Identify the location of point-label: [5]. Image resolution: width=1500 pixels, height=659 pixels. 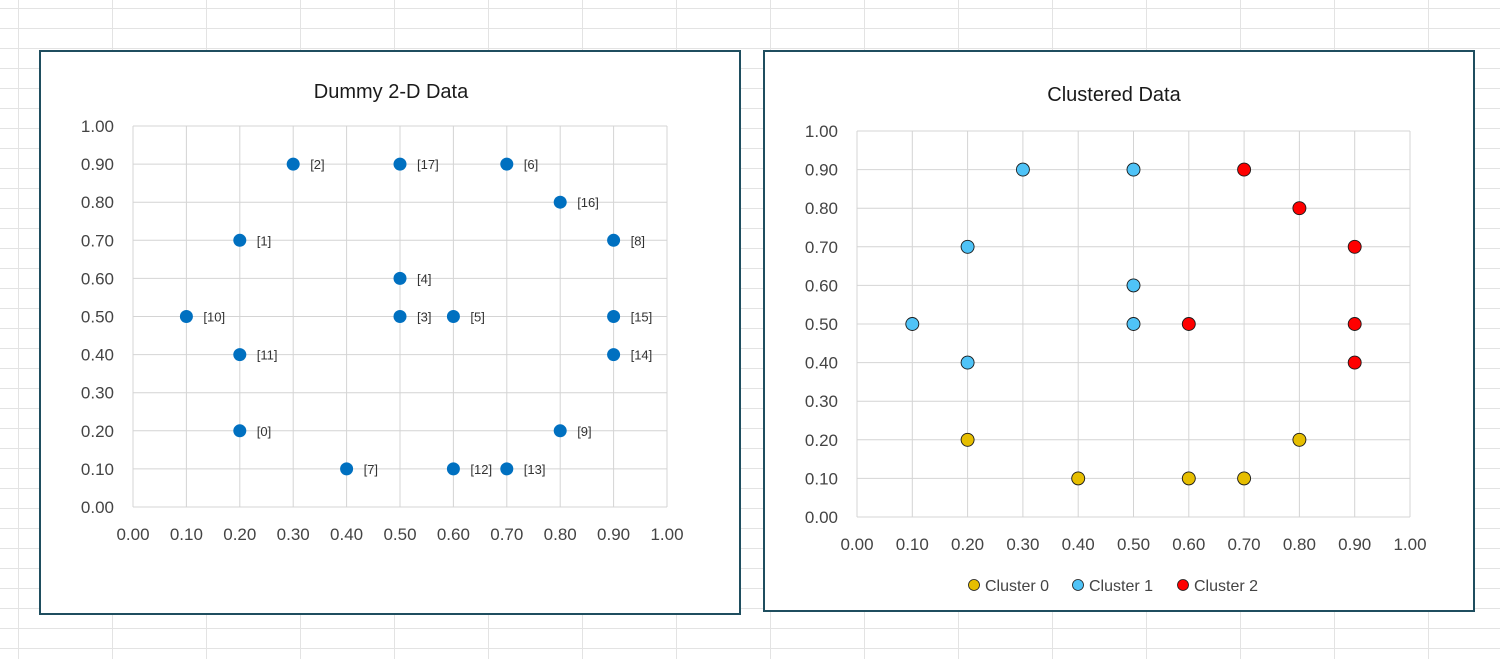
(477, 317).